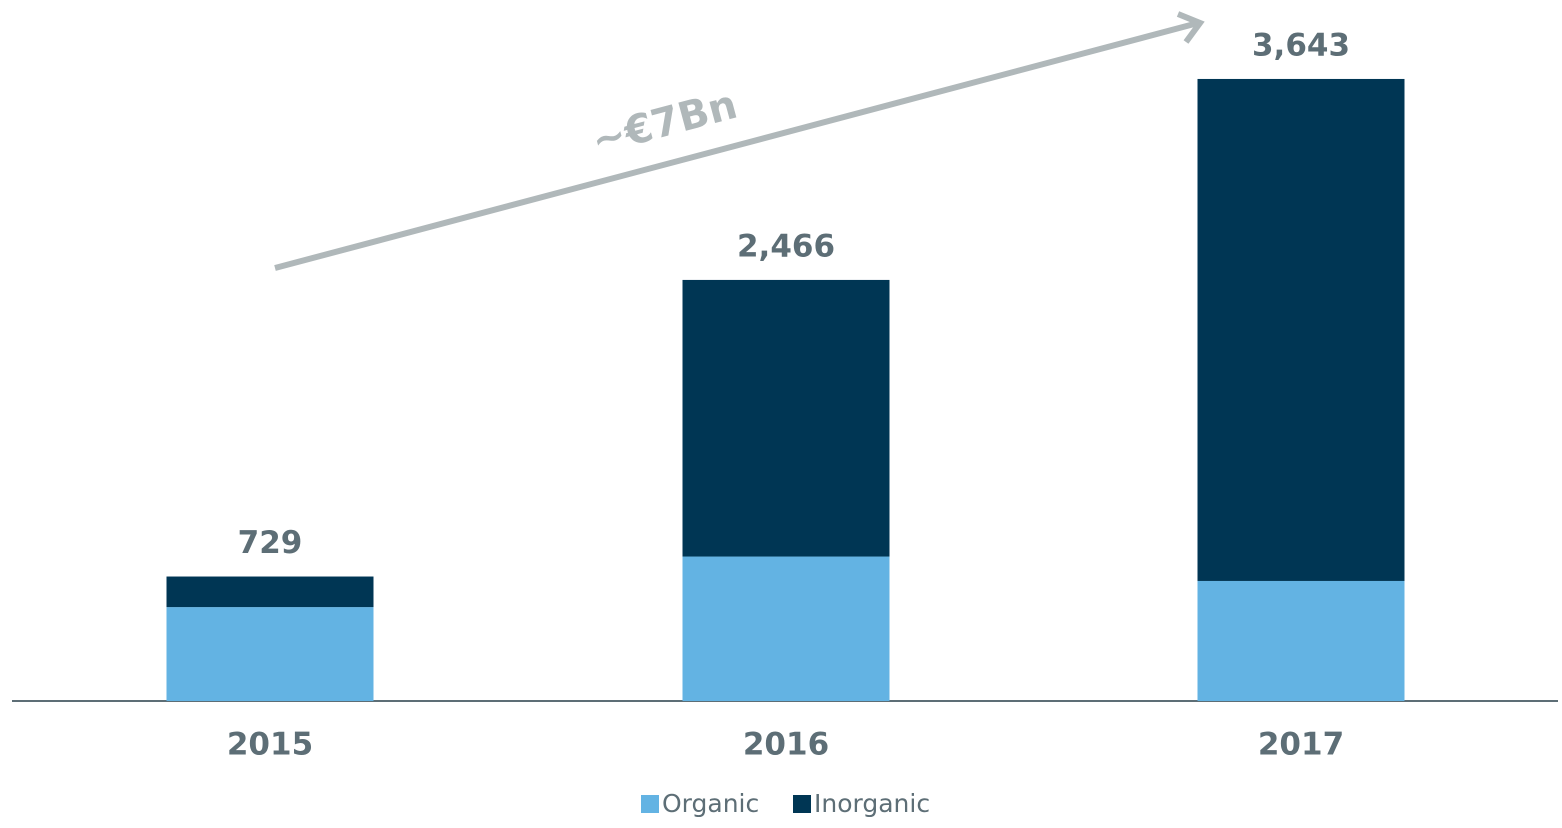  Describe the element at coordinates (1301, 745) in the screenshot. I see `x-tick-label: 2017` at that location.